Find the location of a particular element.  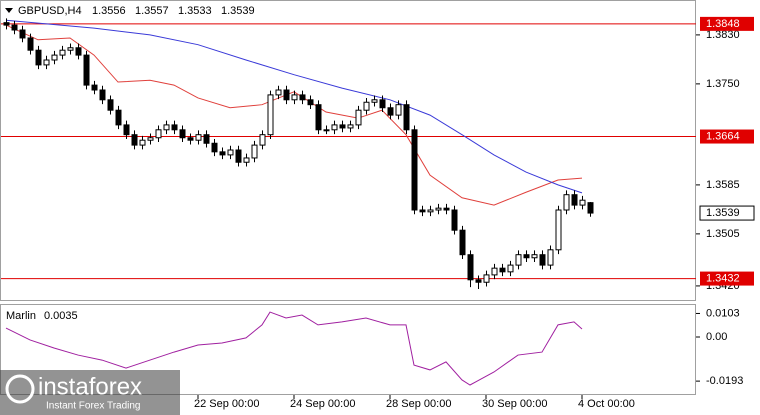

y-tick-label: -0.0193 is located at coordinates (724, 381).